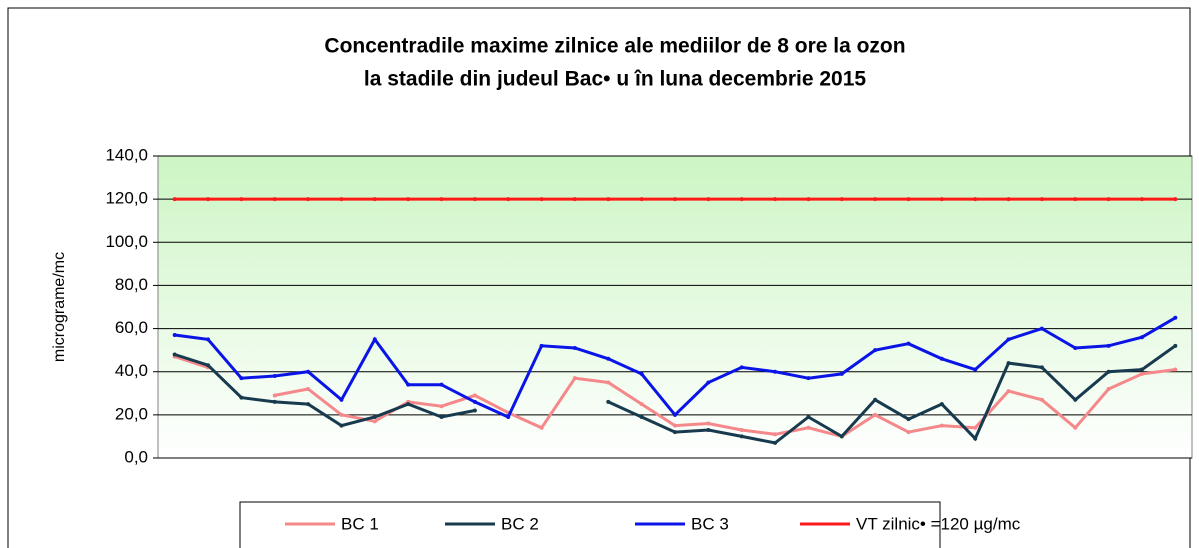  What do you see at coordinates (131, 370) in the screenshot?
I see `y-tick-label: 40,0` at bounding box center [131, 370].